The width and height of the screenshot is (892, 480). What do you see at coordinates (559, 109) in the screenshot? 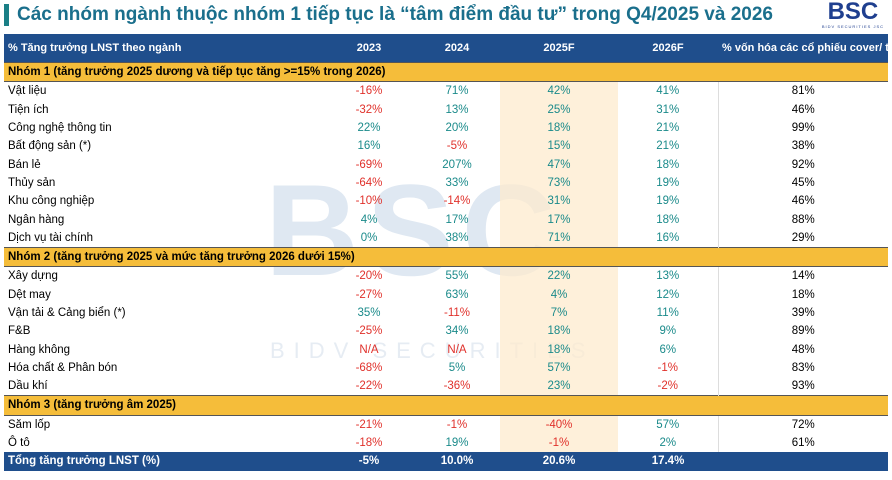
I see `cell-value: 25%` at bounding box center [559, 109].